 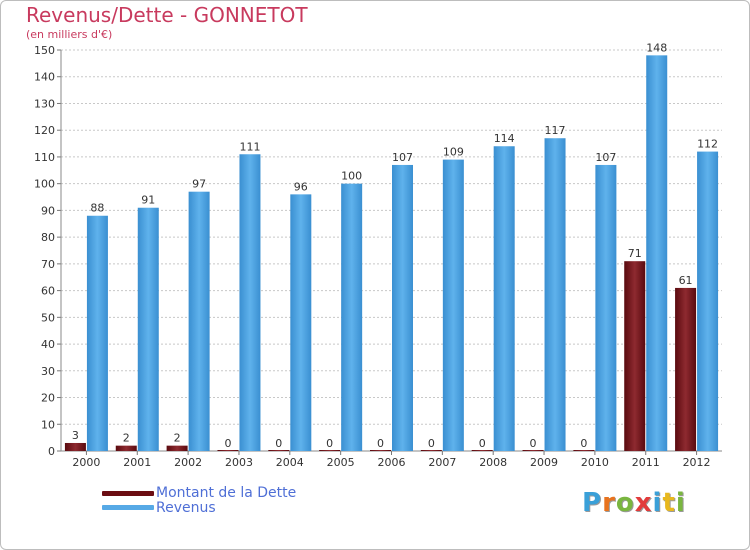 What do you see at coordinates (226, 493) in the screenshot?
I see `legend-debt-label: Montant de la Dette` at bounding box center [226, 493].